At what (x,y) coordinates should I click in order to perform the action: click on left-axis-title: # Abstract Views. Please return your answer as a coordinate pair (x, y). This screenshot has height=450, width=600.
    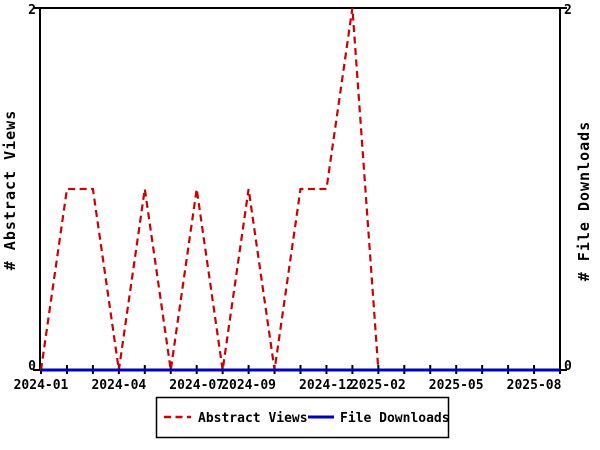
    Looking at the image, I should click on (10, 190).